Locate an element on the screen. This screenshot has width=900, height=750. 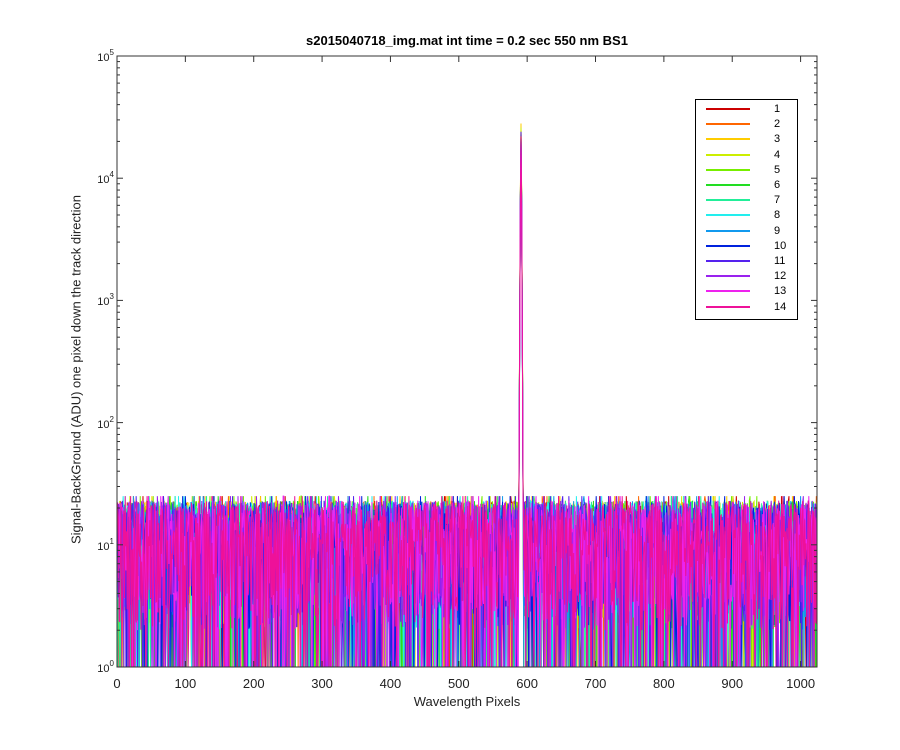
legend-entry: 11 is located at coordinates (746, 261).